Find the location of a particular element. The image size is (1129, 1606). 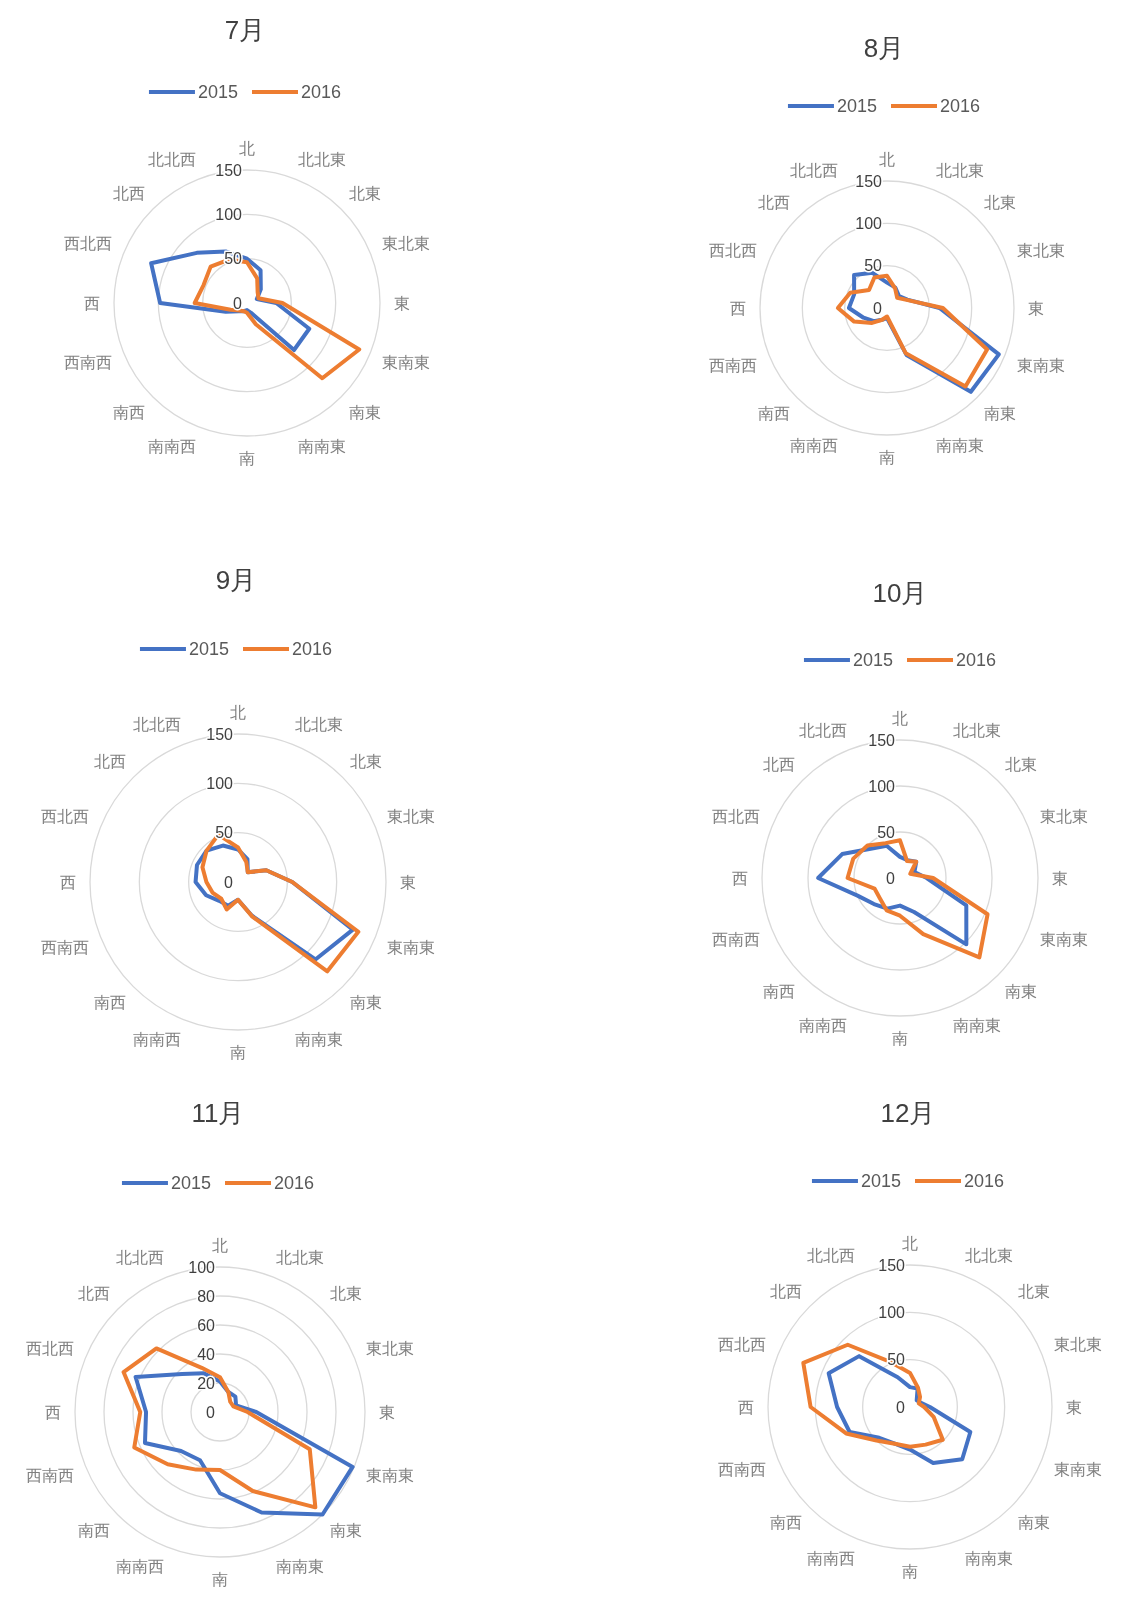

chart-title: 12月 is located at coordinates (908, 1113).